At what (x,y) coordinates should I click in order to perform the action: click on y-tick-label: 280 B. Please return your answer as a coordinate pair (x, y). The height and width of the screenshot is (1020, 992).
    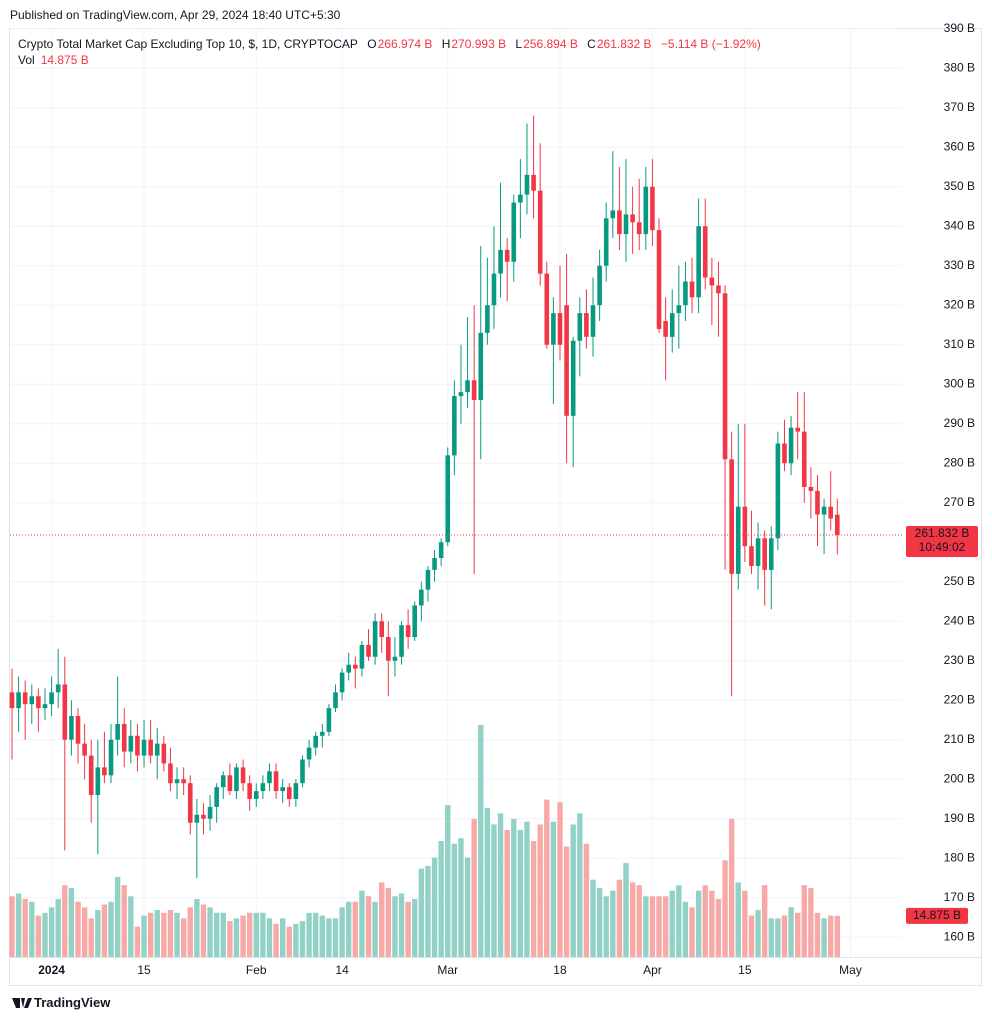
    Looking at the image, I should click on (959, 462).